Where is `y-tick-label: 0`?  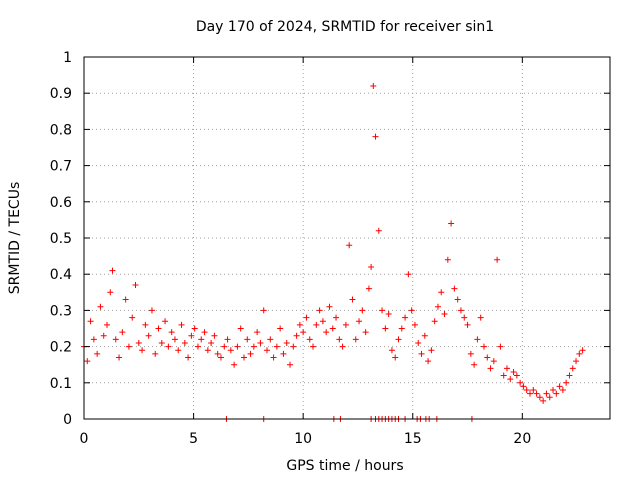 y-tick-label: 0 is located at coordinates (67, 420).